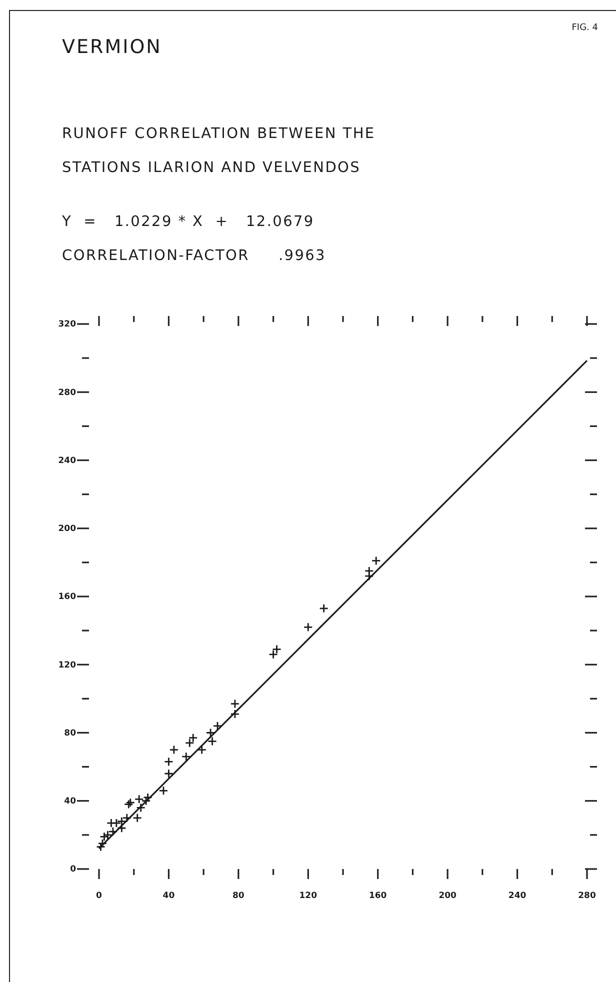 The width and height of the screenshot is (616, 982). Describe the element at coordinates (99, 896) in the screenshot. I see `x-tick-label: 0` at that location.